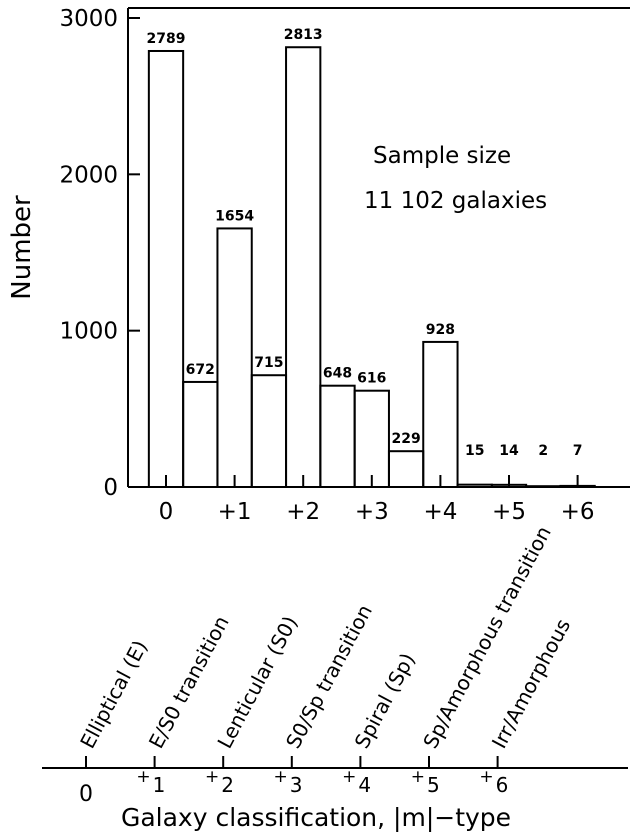 Image resolution: width=643 pixels, height=839 pixels. Describe the element at coordinates (200, 370) in the screenshot. I see `bar-value-label: 672` at that location.